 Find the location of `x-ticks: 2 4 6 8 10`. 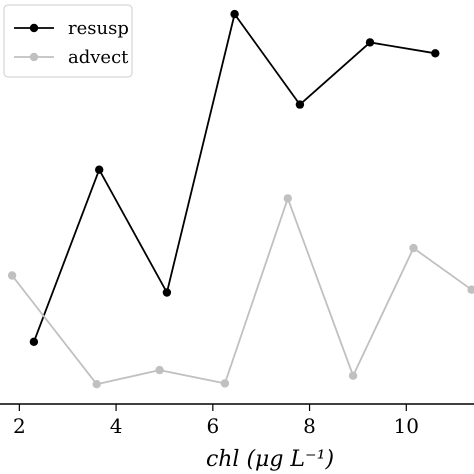

x-ticks: 2 4 6 8 10 is located at coordinates (216, 421).